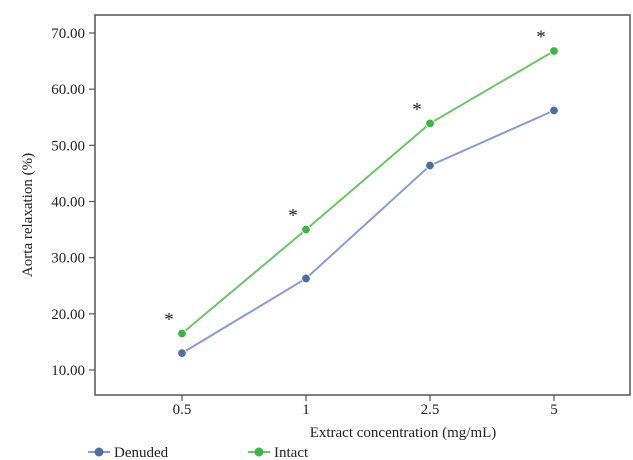  Describe the element at coordinates (68, 34) in the screenshot. I see `y-tick-label: 70.00` at that location.